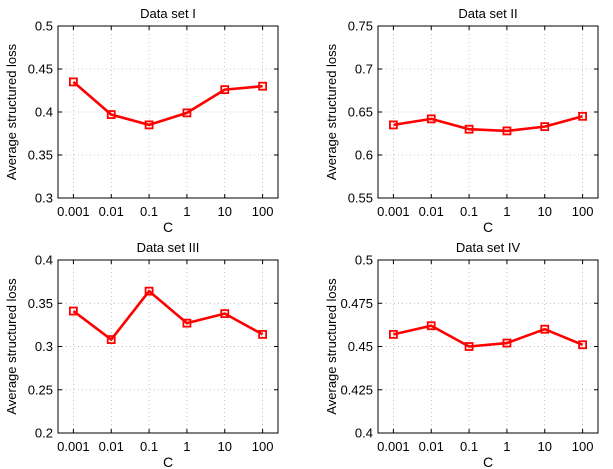  I want to click on y-tick-label: 0.475, so click(356, 303).